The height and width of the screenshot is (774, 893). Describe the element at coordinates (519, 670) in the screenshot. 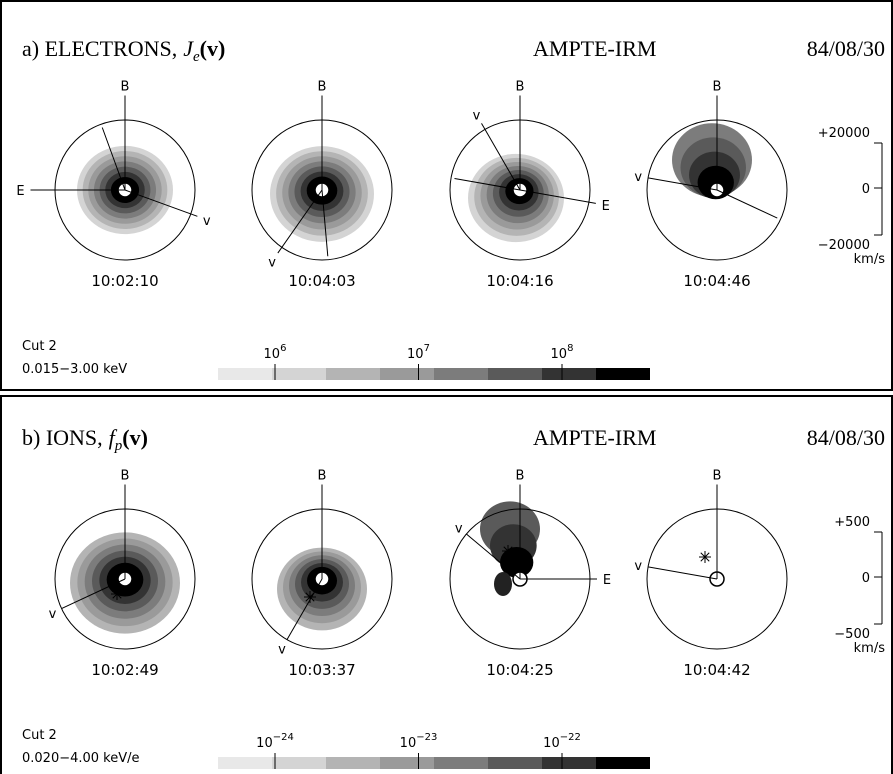

I see `timestamp: 10:04:25` at that location.